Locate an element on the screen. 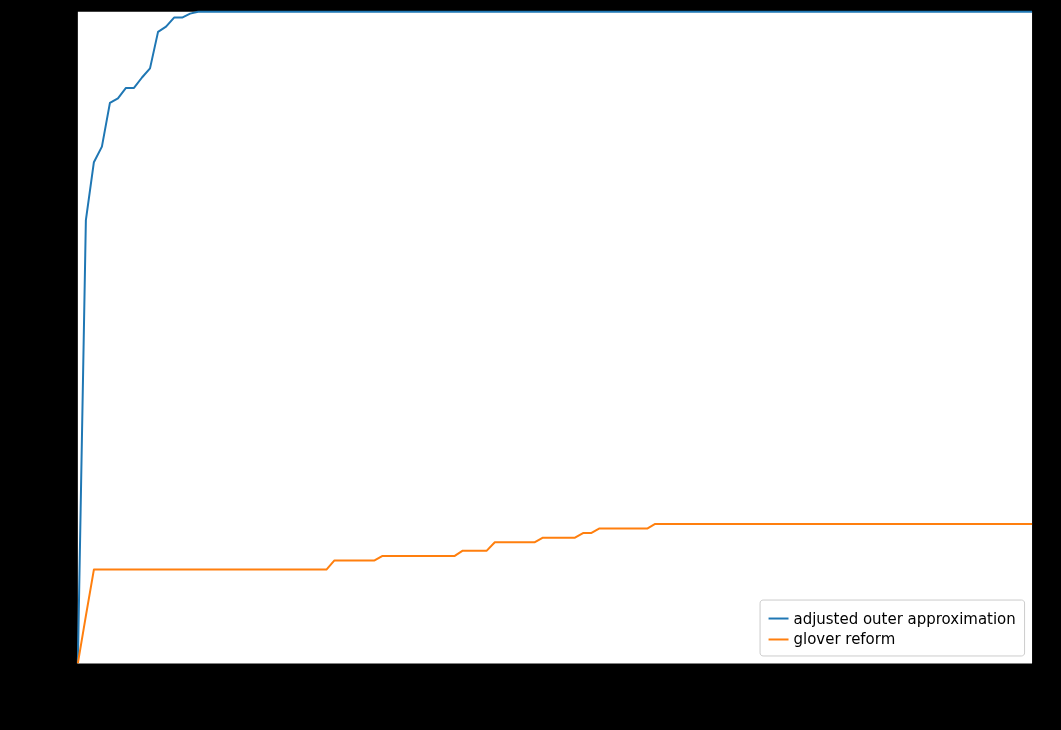 This screenshot has height=730, width=1061. legend-label: adjusted outer approximation is located at coordinates (904, 618).